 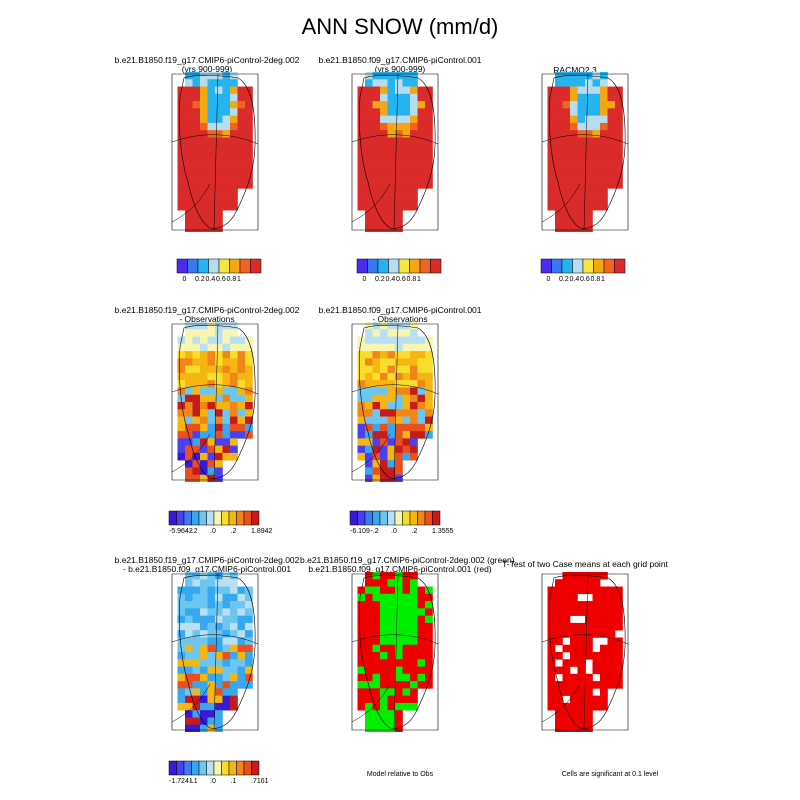 What do you see at coordinates (217, 152) in the screenshot?
I see `coastline` at bounding box center [217, 152].